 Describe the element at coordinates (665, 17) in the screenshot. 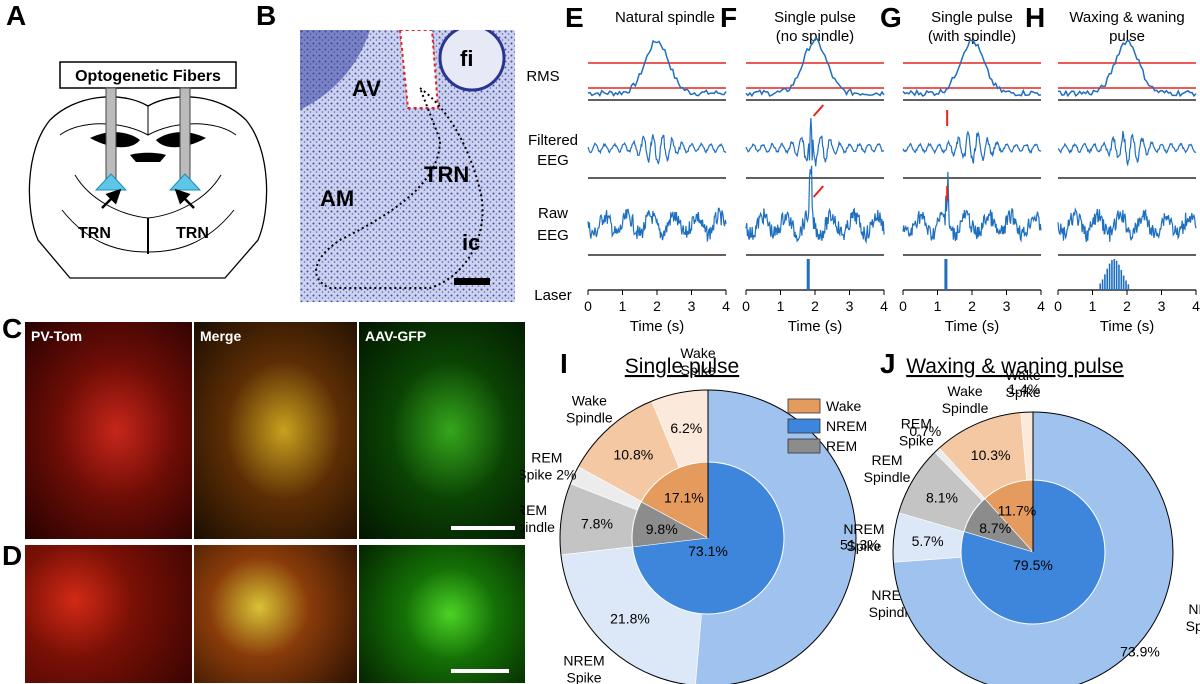

I see `column-title-1: Natural spindle` at that location.